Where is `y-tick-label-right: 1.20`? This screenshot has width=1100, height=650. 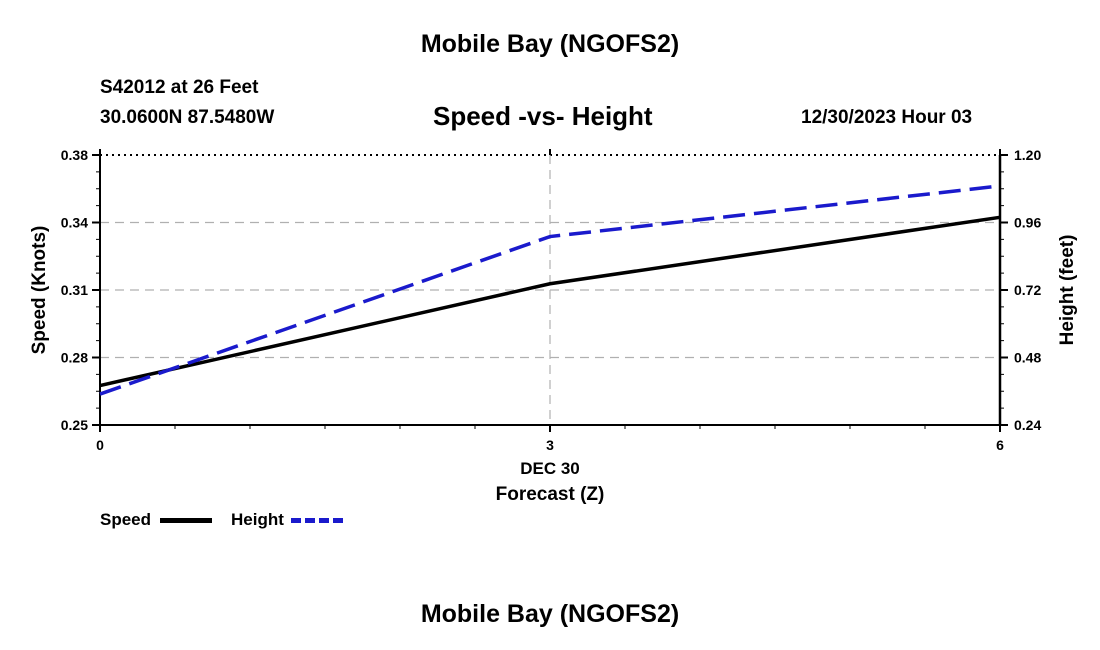 y-tick-label-right: 1.20 is located at coordinates (1027, 155).